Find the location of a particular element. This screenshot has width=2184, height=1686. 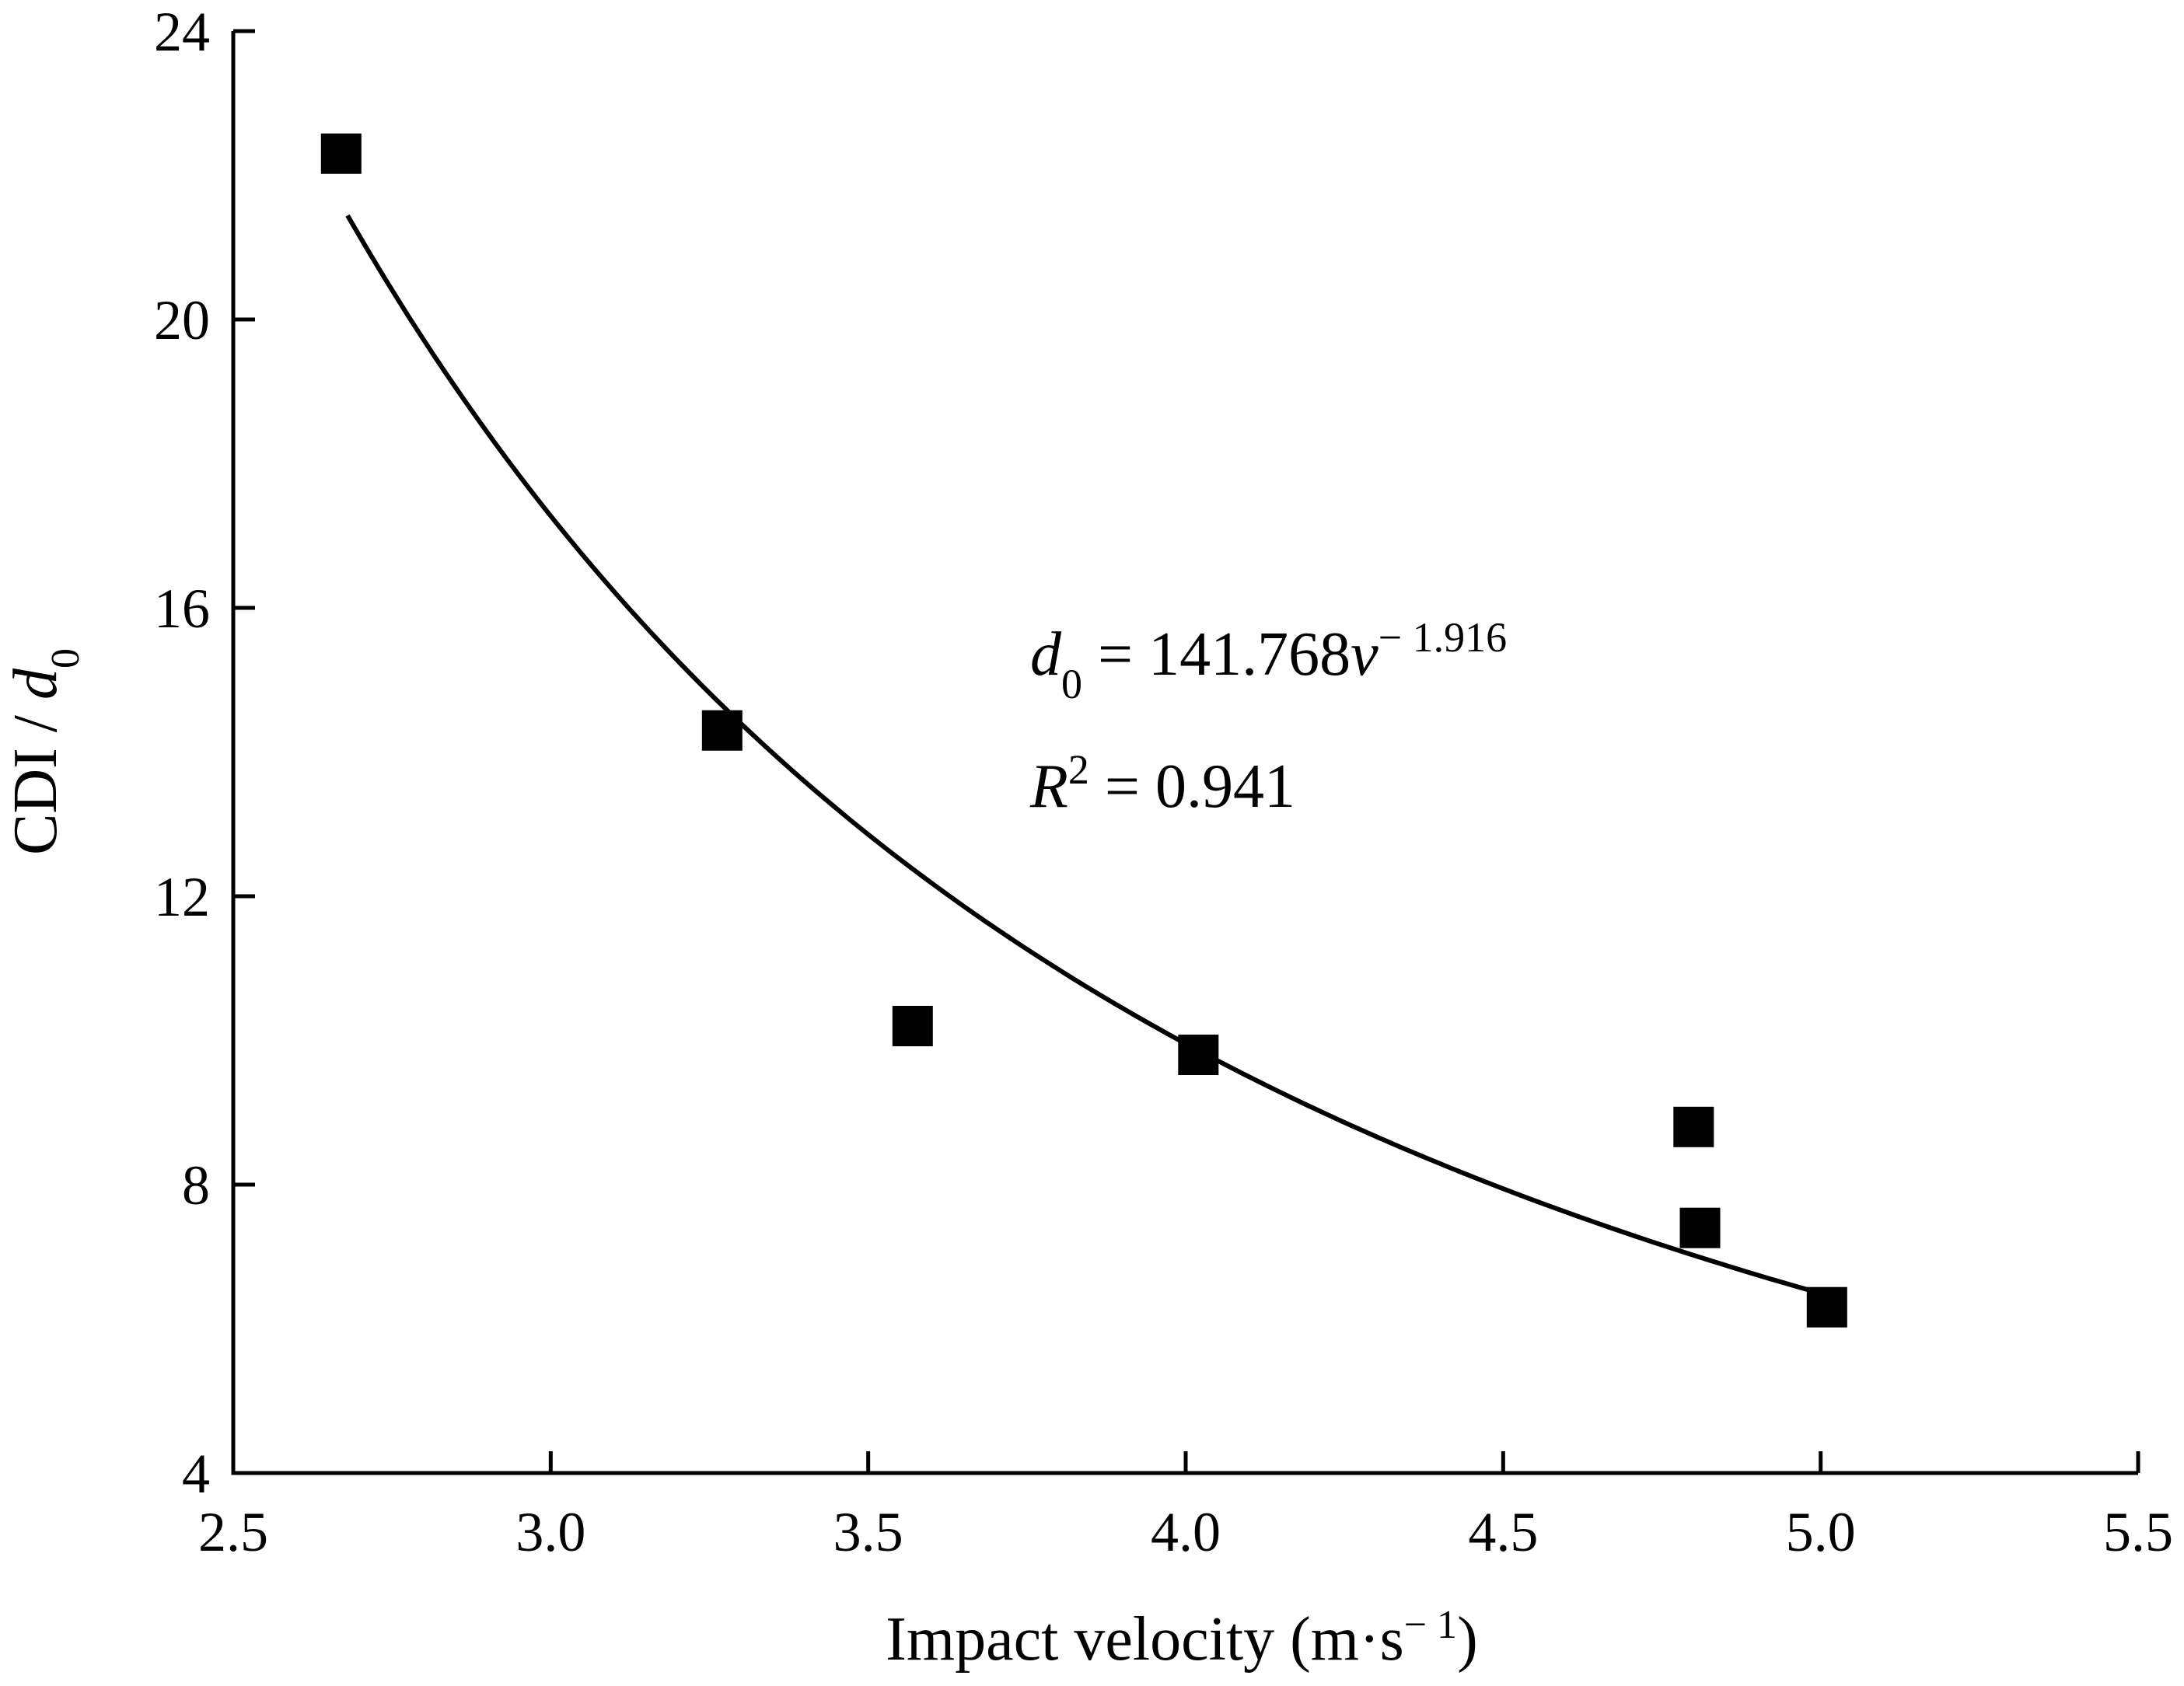

x-tick-label: 4.0 is located at coordinates (1186, 1532).